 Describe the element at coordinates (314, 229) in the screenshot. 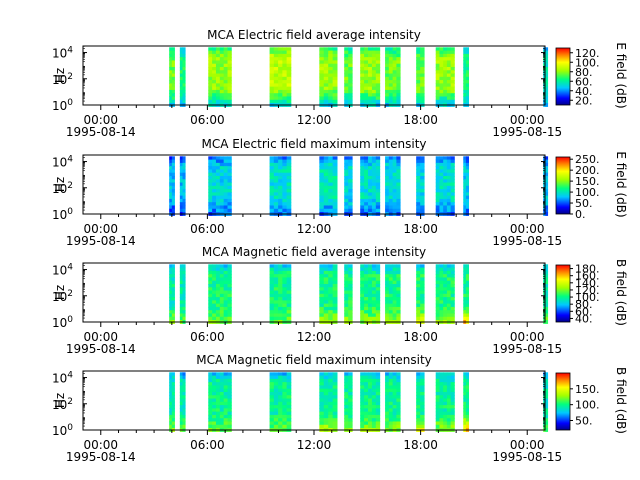

I see `x-tick-label: 12:00` at that location.